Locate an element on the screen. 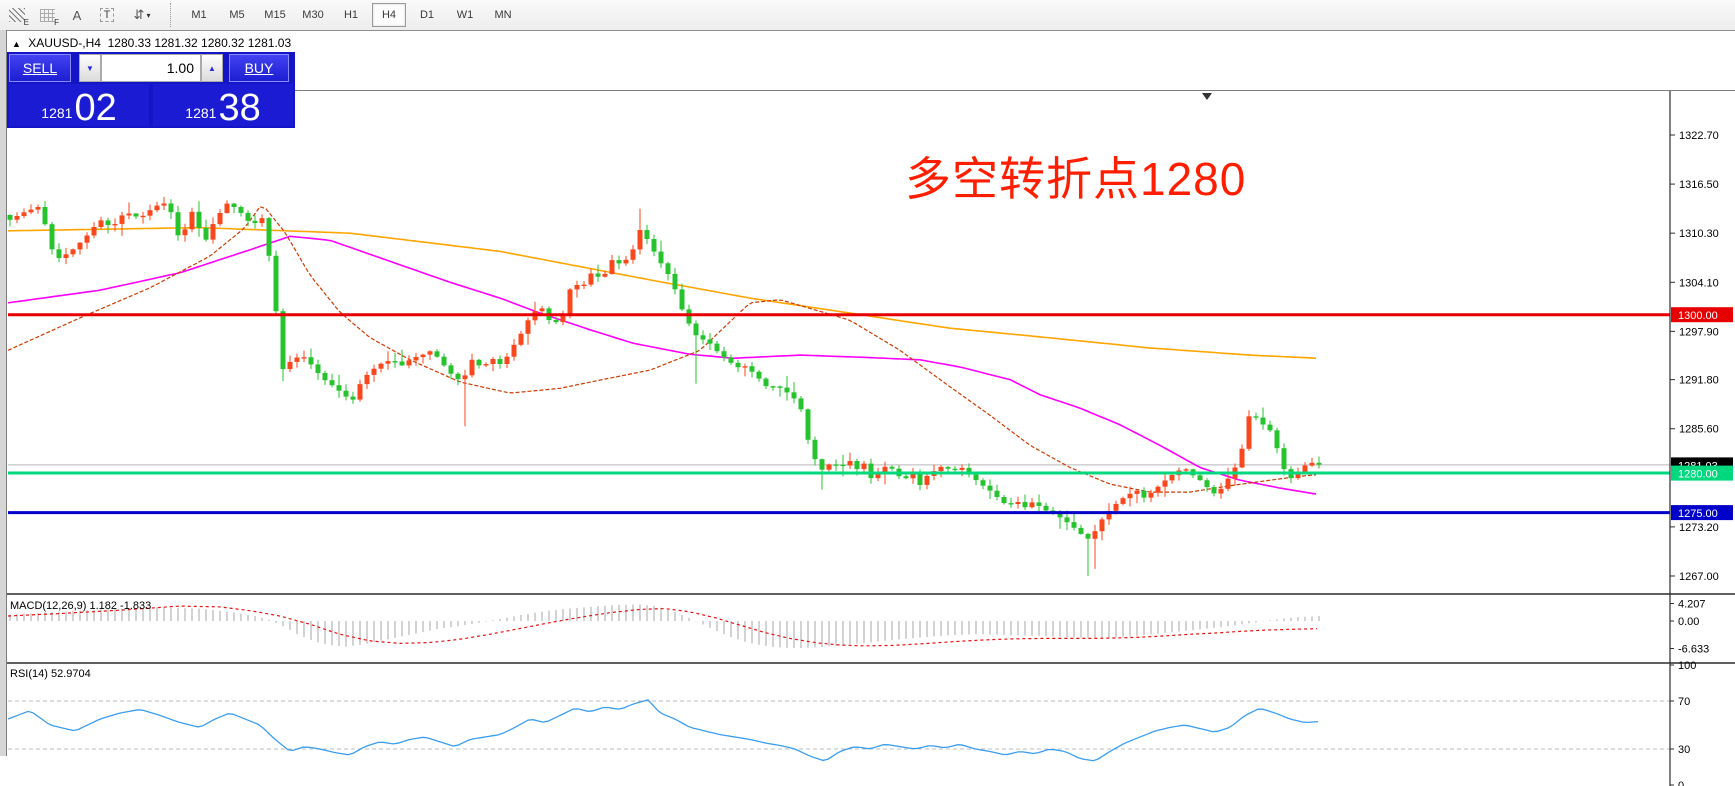 This screenshot has height=786, width=1735. timeframe-m15: M15 is located at coordinates (275, 15).